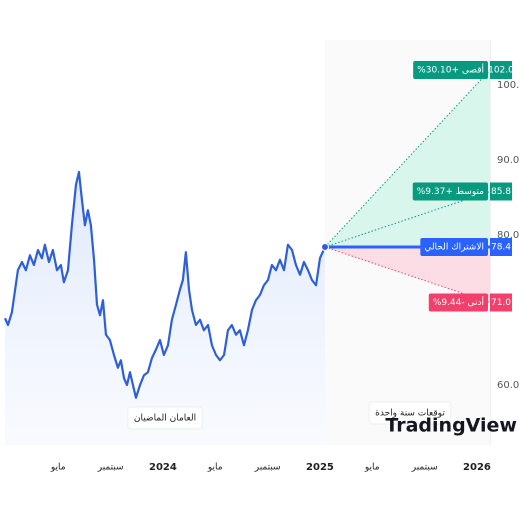 The image size is (520, 520). Describe the element at coordinates (508, 85) in the screenshot. I see `y-tick-label: 100.0` at that location.